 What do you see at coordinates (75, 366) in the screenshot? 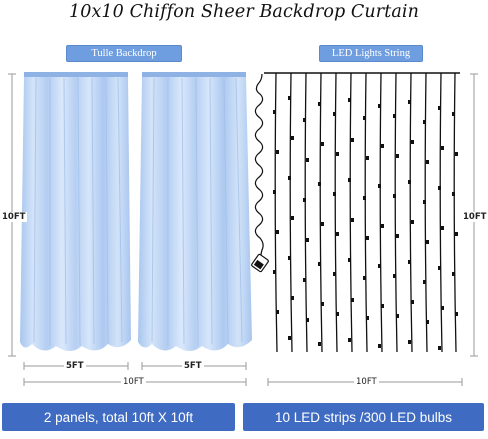
I see `panel1-width-label: 5FT` at bounding box center [75, 366].